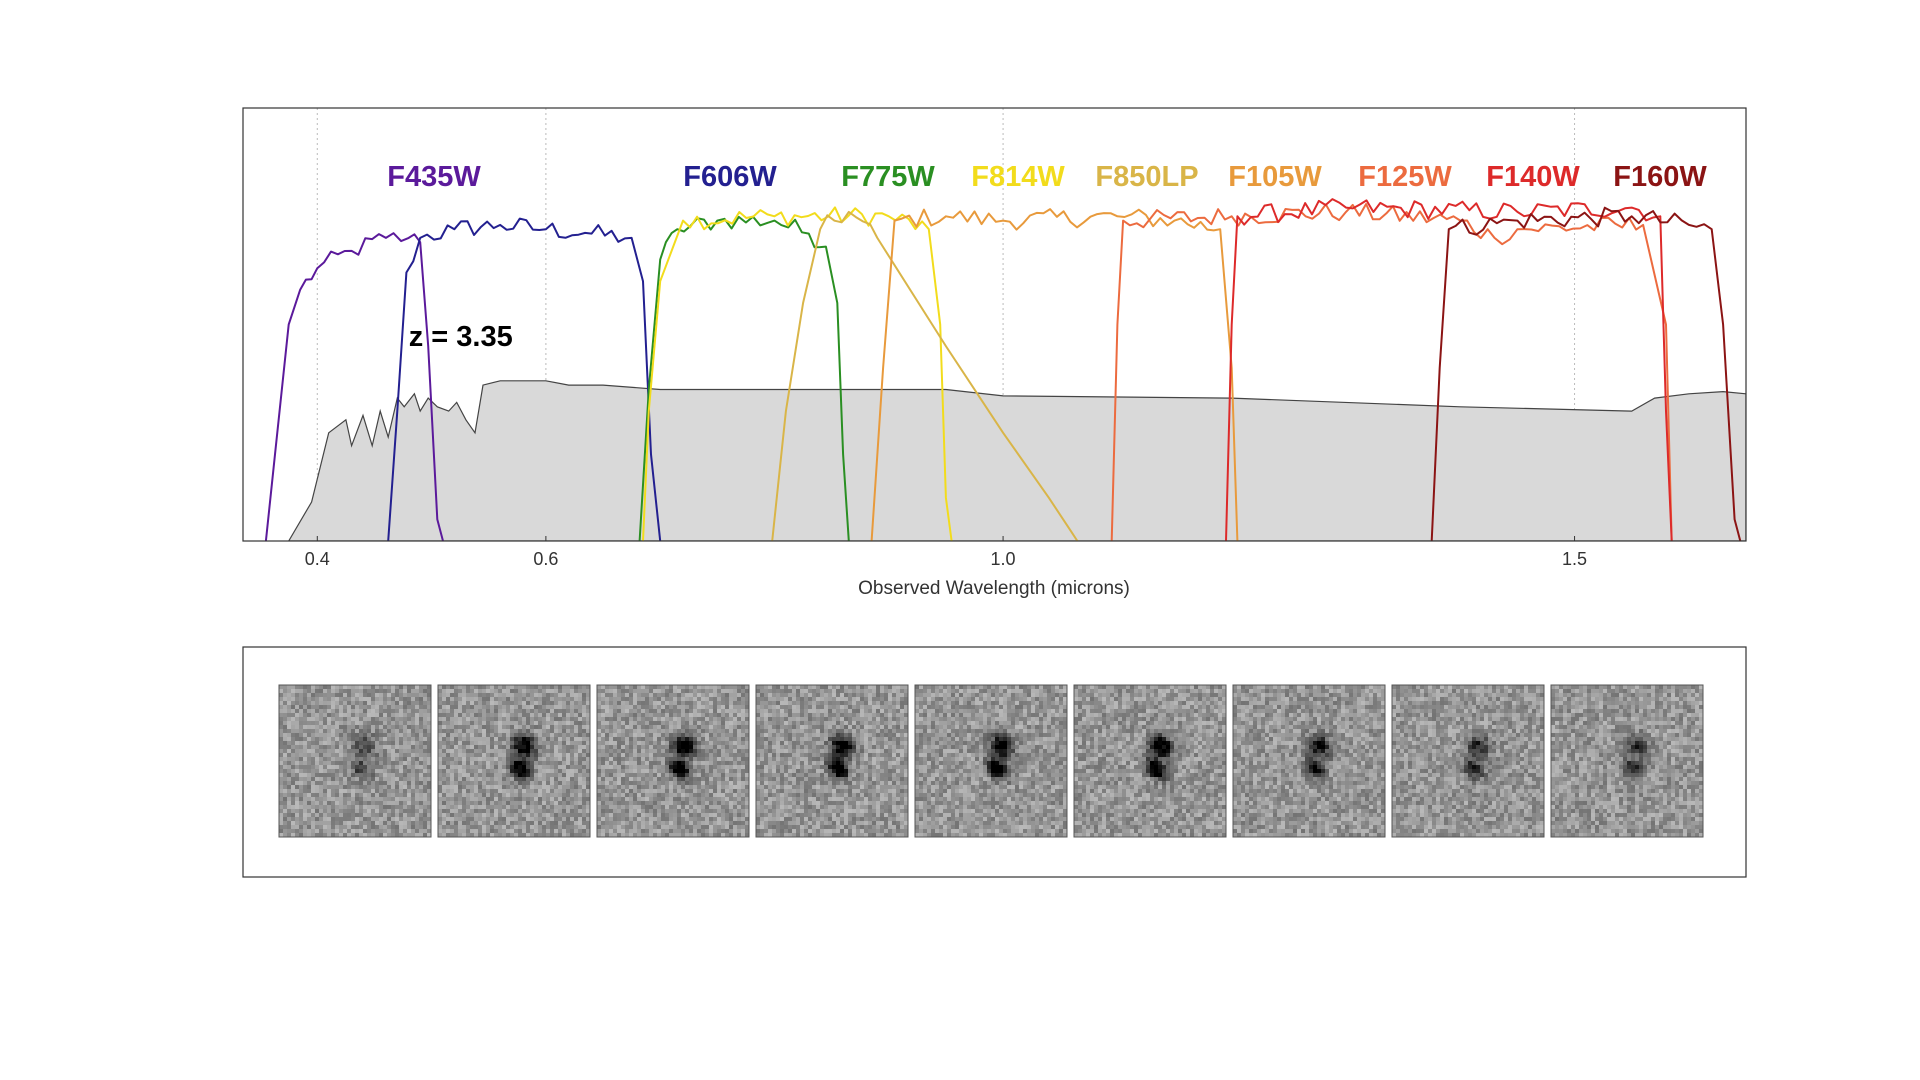  I want to click on x-ticks: 0.4 0.6 1.0 1.5, so click(946, 552).